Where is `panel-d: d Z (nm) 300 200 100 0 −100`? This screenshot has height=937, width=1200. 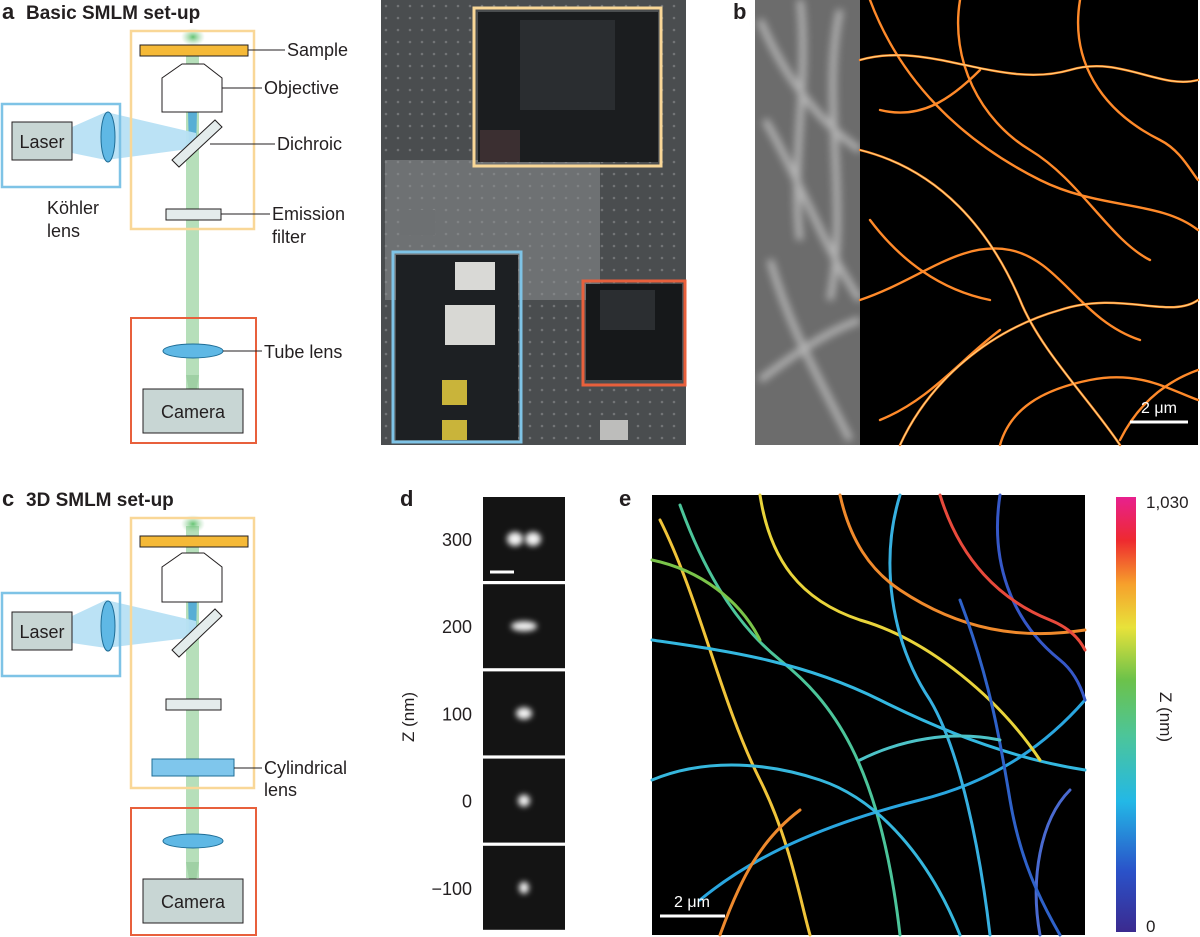
panel-d: d Z (nm) 300 200 100 0 −100 is located at coordinates (482, 708).